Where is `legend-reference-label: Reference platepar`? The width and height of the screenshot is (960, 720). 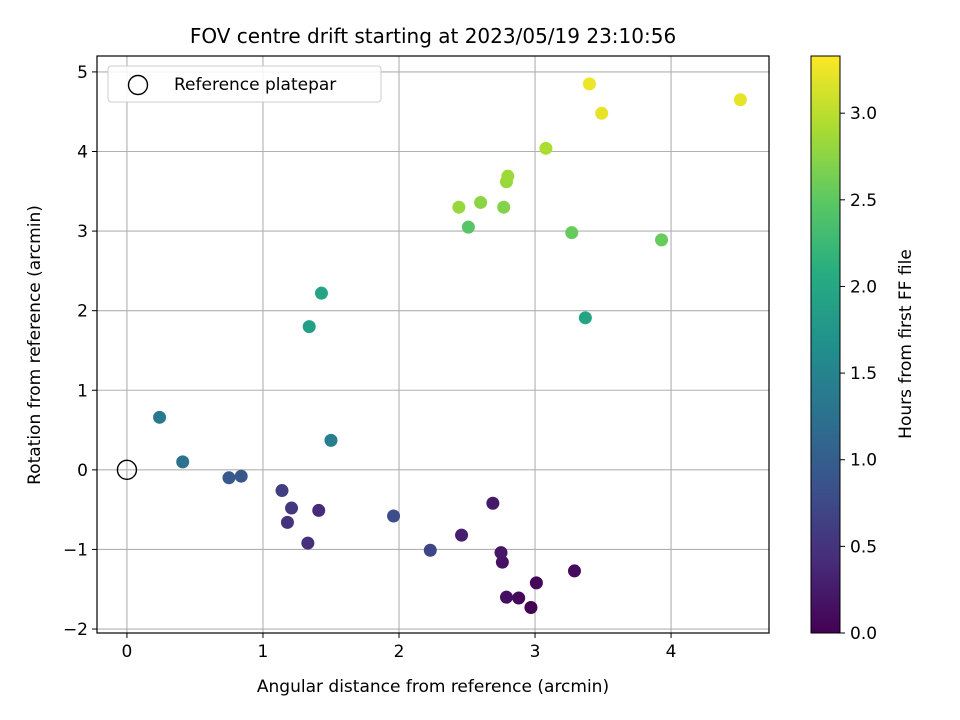 legend-reference-label: Reference platepar is located at coordinates (255, 85).